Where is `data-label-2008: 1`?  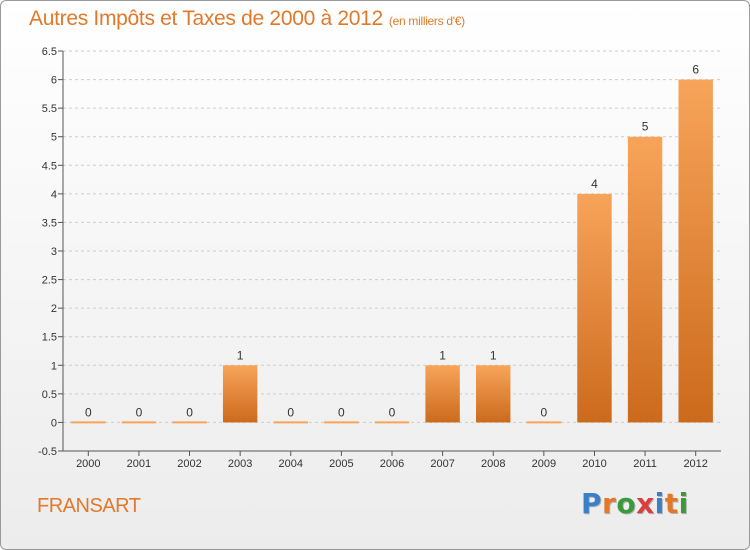
data-label-2008: 1 is located at coordinates (493, 355).